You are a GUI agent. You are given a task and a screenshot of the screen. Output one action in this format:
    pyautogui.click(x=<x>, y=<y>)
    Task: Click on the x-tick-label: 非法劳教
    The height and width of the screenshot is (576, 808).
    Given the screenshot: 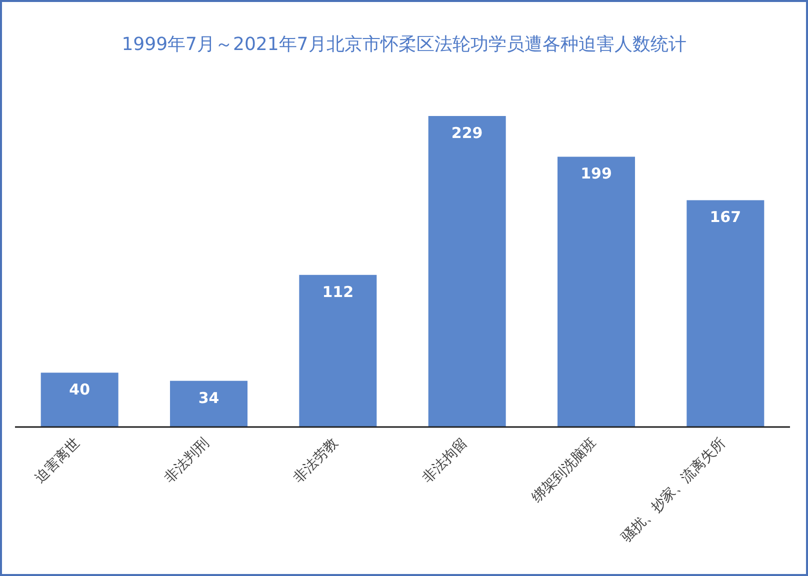 What is the action you would take?
    pyautogui.click(x=316, y=460)
    